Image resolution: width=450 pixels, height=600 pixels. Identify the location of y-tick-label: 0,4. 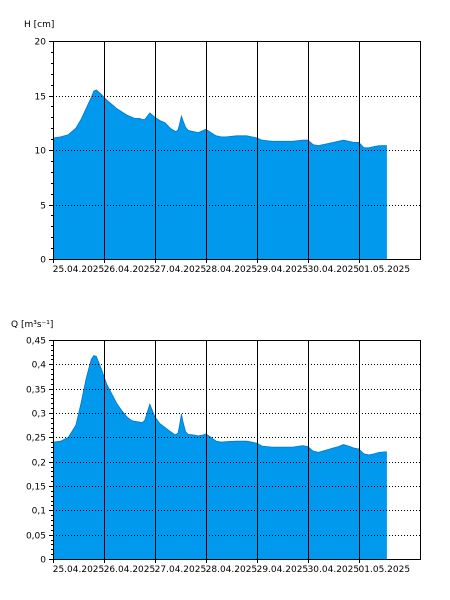
(39, 366).